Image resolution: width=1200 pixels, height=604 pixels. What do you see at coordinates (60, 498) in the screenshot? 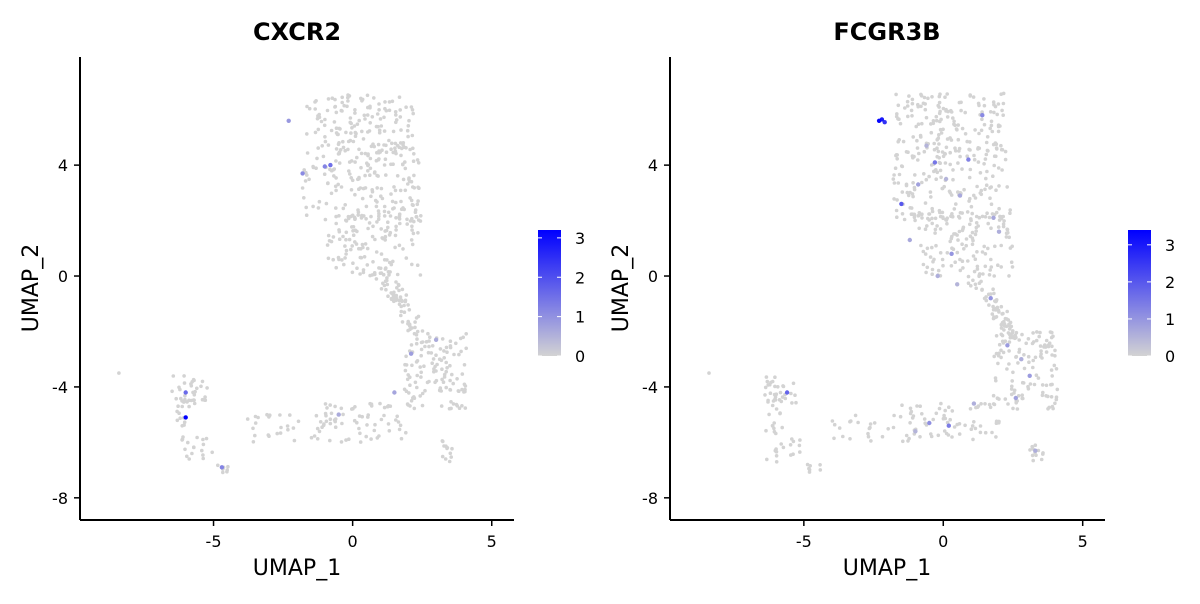
I see `y-tick-label: -8` at bounding box center [60, 498].